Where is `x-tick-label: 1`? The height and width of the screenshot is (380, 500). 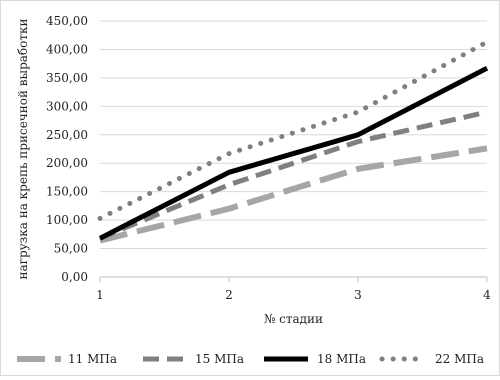 x-tick-label: 1 is located at coordinates (100, 295).